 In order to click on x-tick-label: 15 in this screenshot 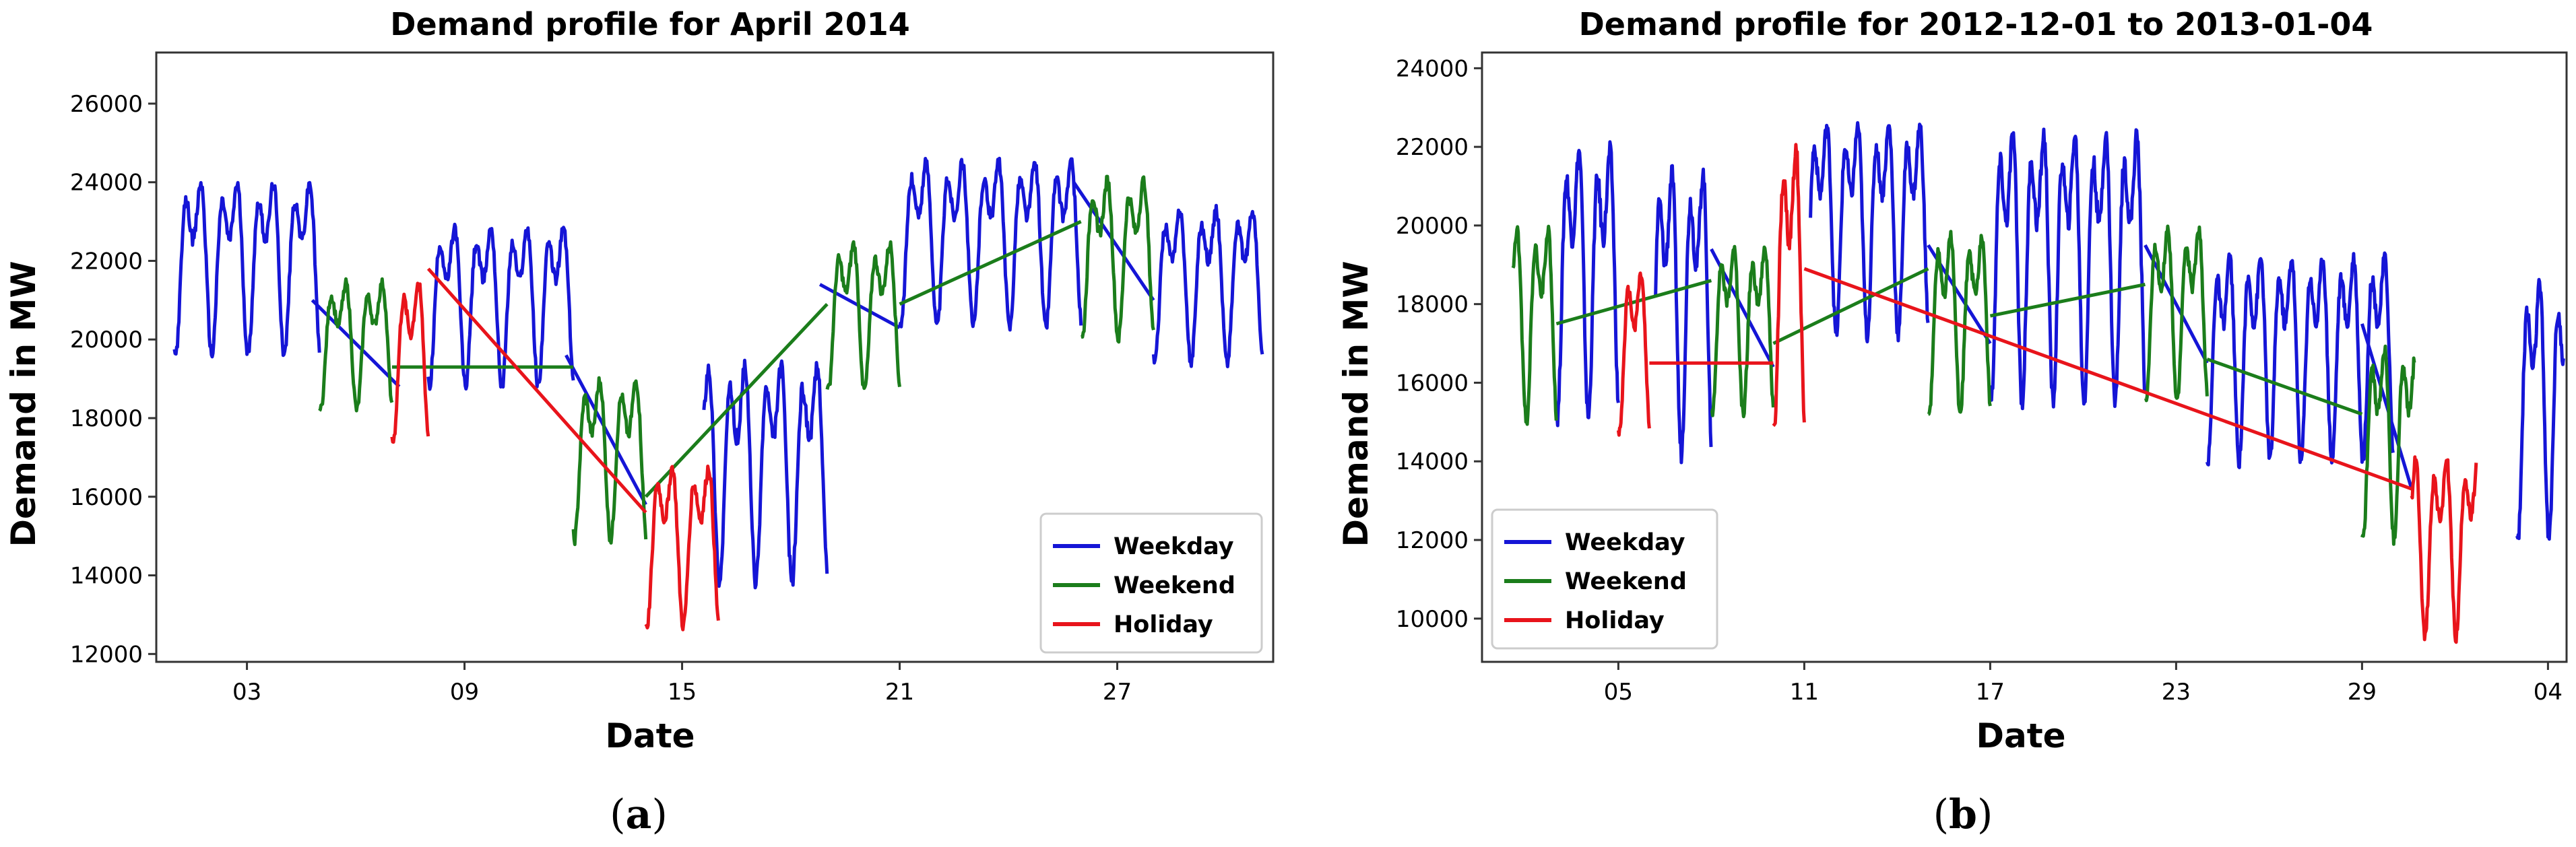, I will do `click(682, 692)`.